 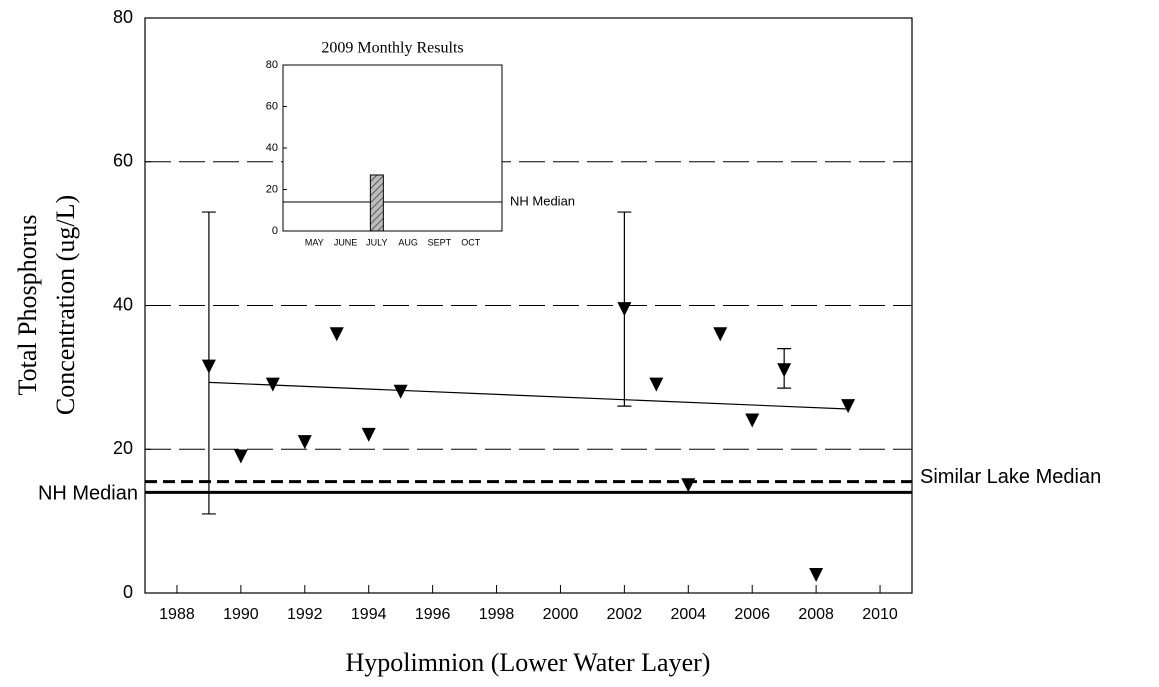 I want to click on x-tick-label: 2006, so click(x=752, y=614).